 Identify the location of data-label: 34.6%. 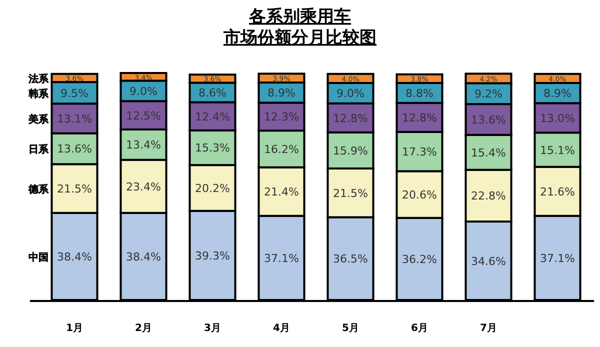
(488, 261).